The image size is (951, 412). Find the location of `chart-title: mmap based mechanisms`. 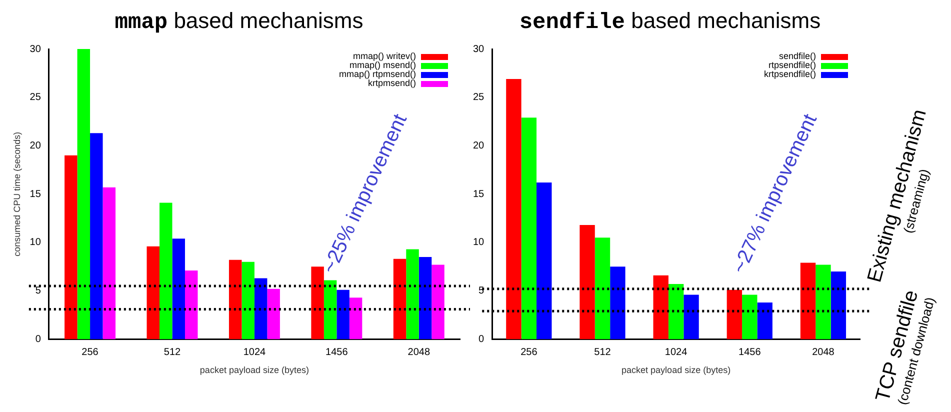

chart-title: mmap based mechanisms is located at coordinates (239, 22).